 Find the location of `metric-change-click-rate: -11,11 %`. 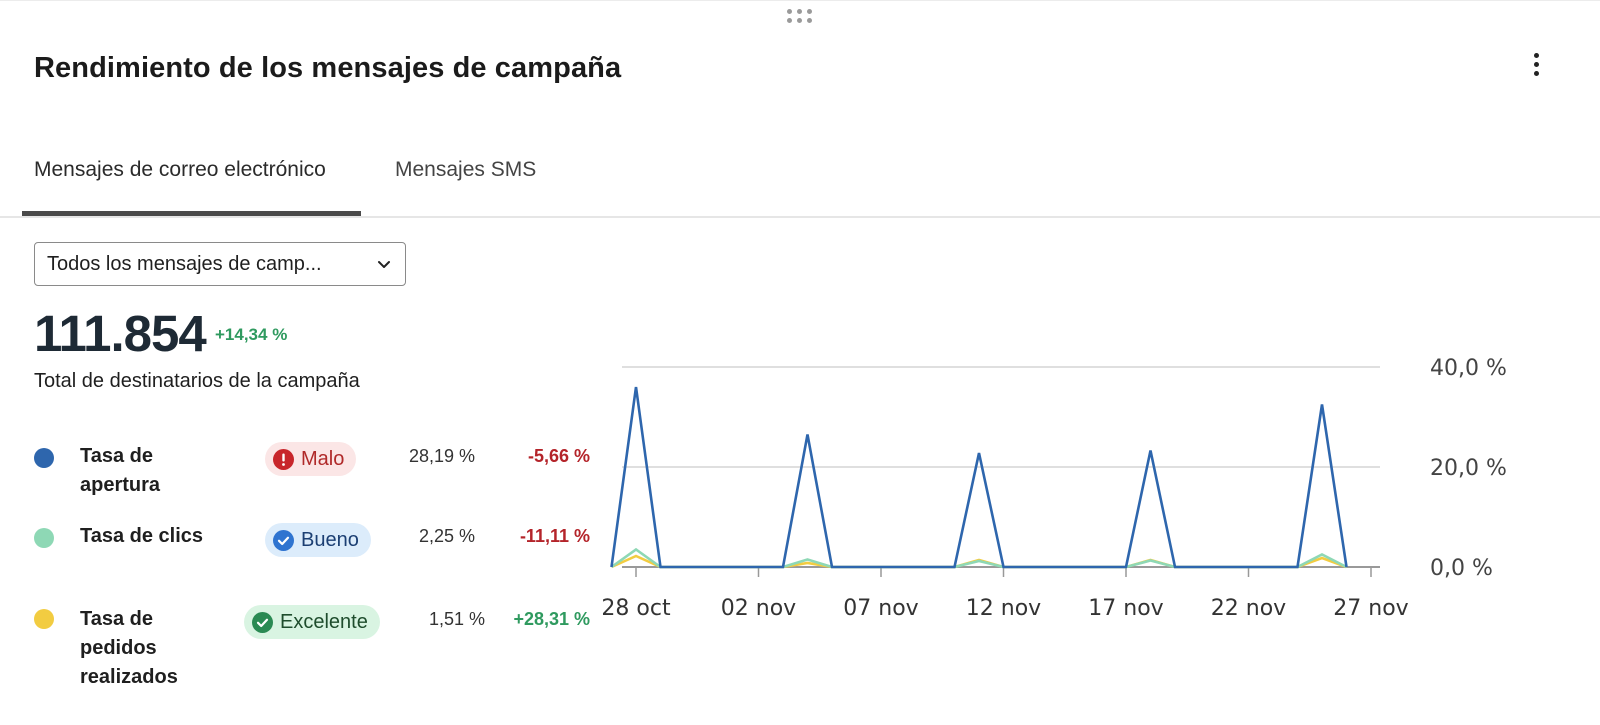

metric-change-click-rate: -11,11 % is located at coordinates (554, 536).